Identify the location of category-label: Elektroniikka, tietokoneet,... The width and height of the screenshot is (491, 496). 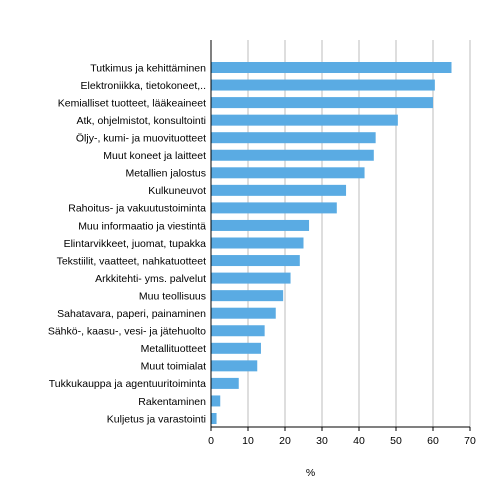
(143, 86).